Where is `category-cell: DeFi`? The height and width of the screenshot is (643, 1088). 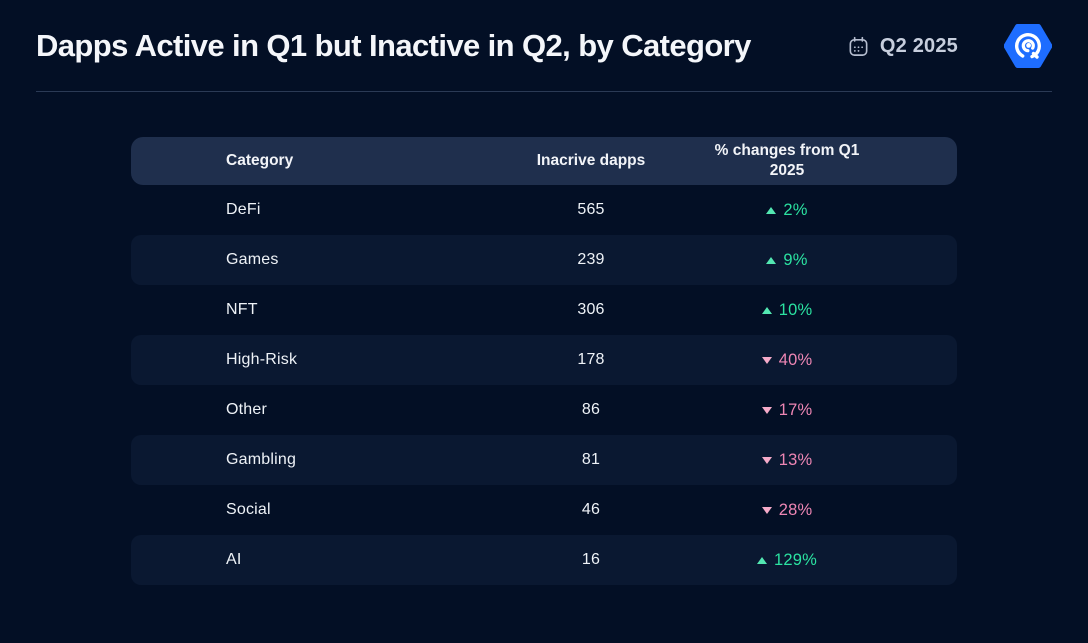
category-cell: DeFi is located at coordinates (243, 209).